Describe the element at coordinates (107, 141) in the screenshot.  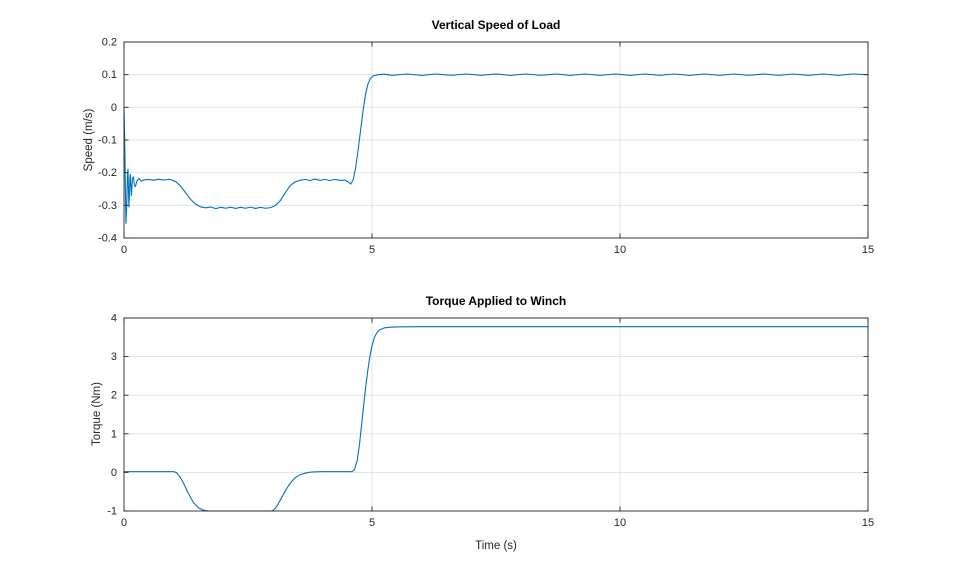
I see `y-tick-label: -0.1` at that location.